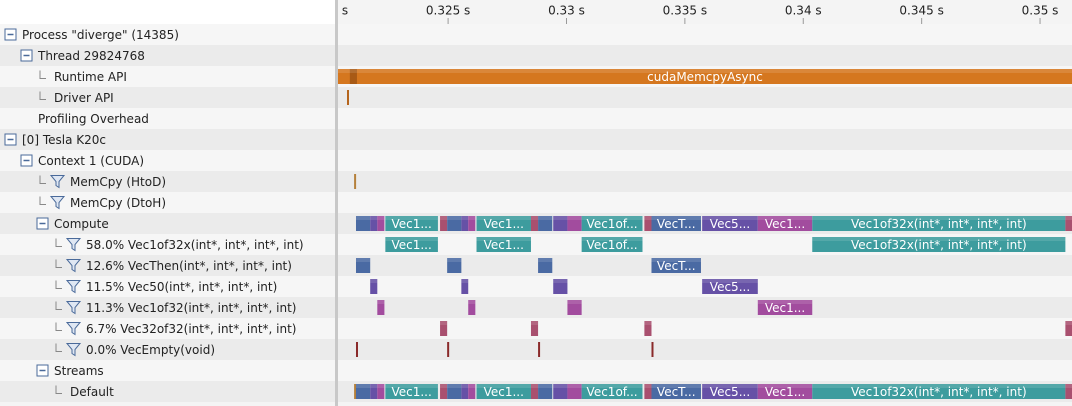 The height and width of the screenshot is (406, 1072). What do you see at coordinates (329, 11) in the screenshot?
I see `ruler-label: 0.32 s` at bounding box center [329, 11].